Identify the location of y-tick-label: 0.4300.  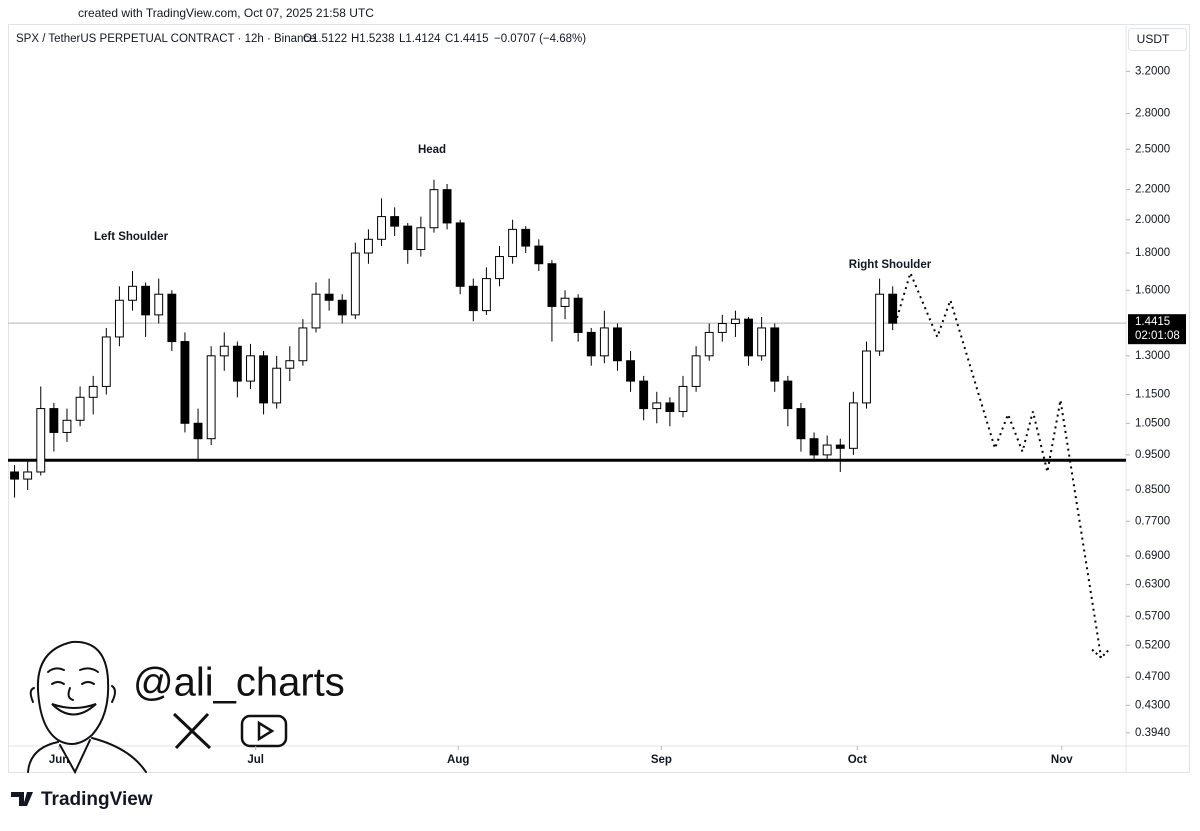
(1152, 705).